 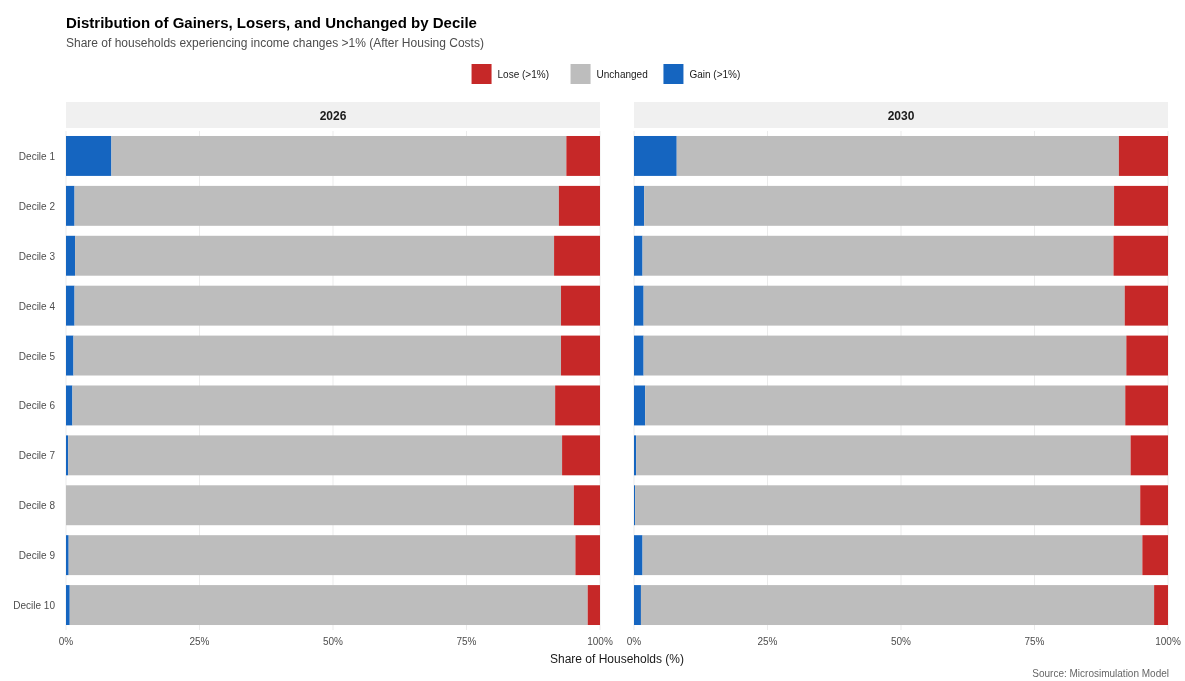 What do you see at coordinates (622, 74) in the screenshot?
I see `legend-label: Unchanged` at bounding box center [622, 74].